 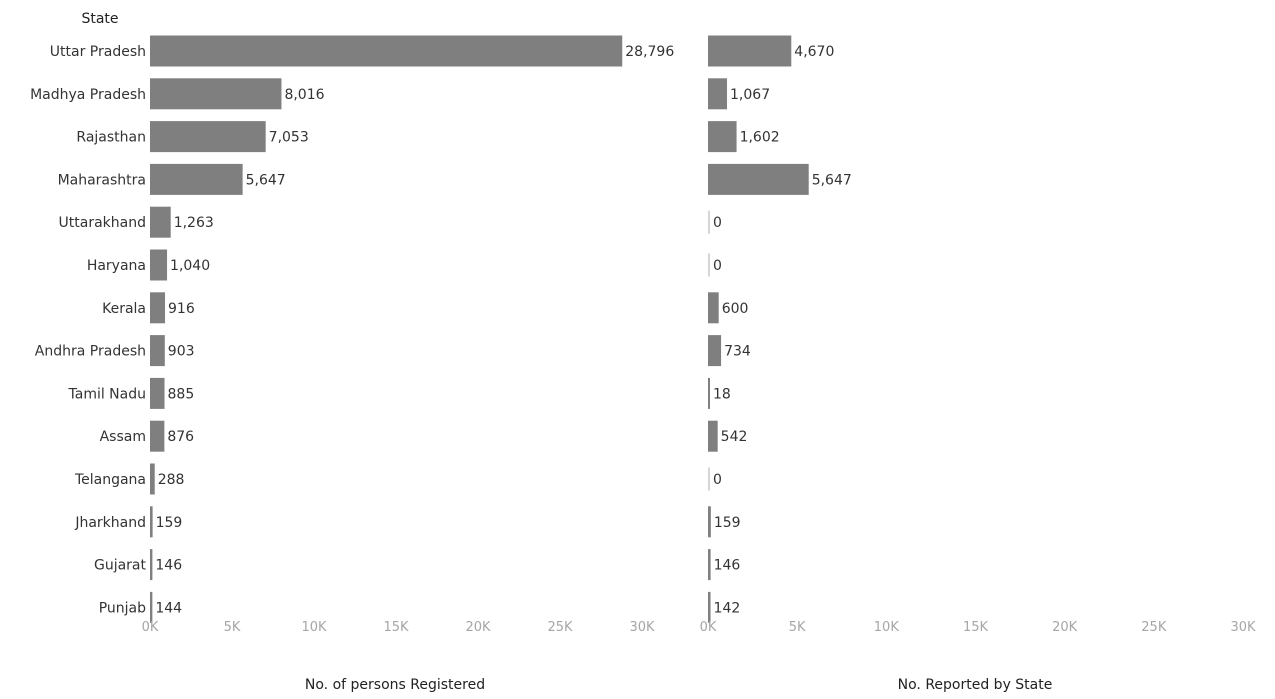 What do you see at coordinates (797, 627) in the screenshot?
I see `tick-label-1-1: 5K` at bounding box center [797, 627].